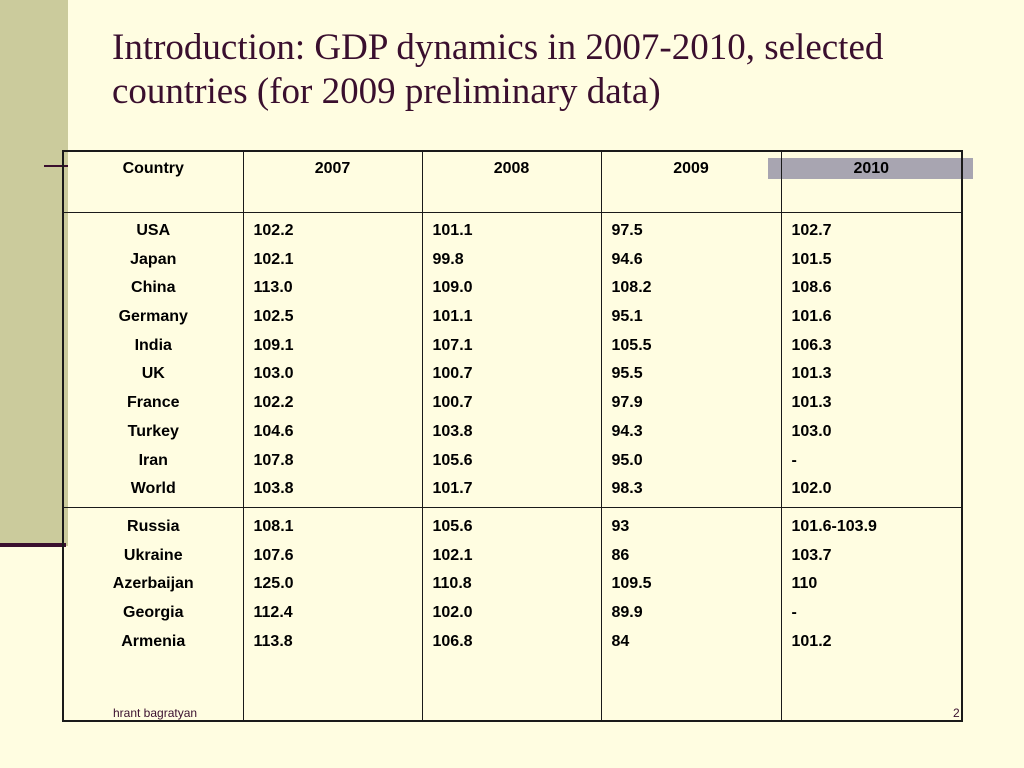 This screenshot has height=768, width=1024. Describe the element at coordinates (332, 182) in the screenshot. I see `header-2007: 2007` at that location.